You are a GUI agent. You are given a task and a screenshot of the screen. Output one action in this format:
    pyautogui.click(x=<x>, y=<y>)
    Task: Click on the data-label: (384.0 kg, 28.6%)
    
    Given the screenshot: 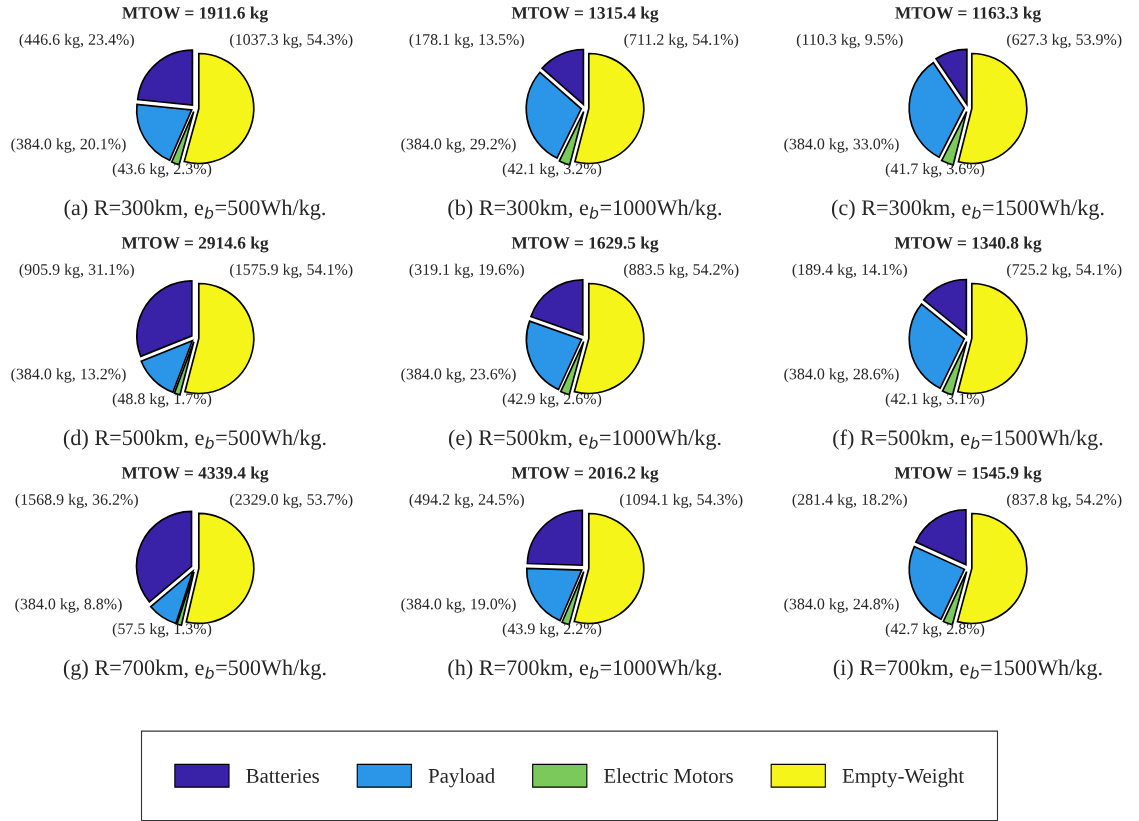 What is the action you would take?
    pyautogui.click(x=841, y=375)
    